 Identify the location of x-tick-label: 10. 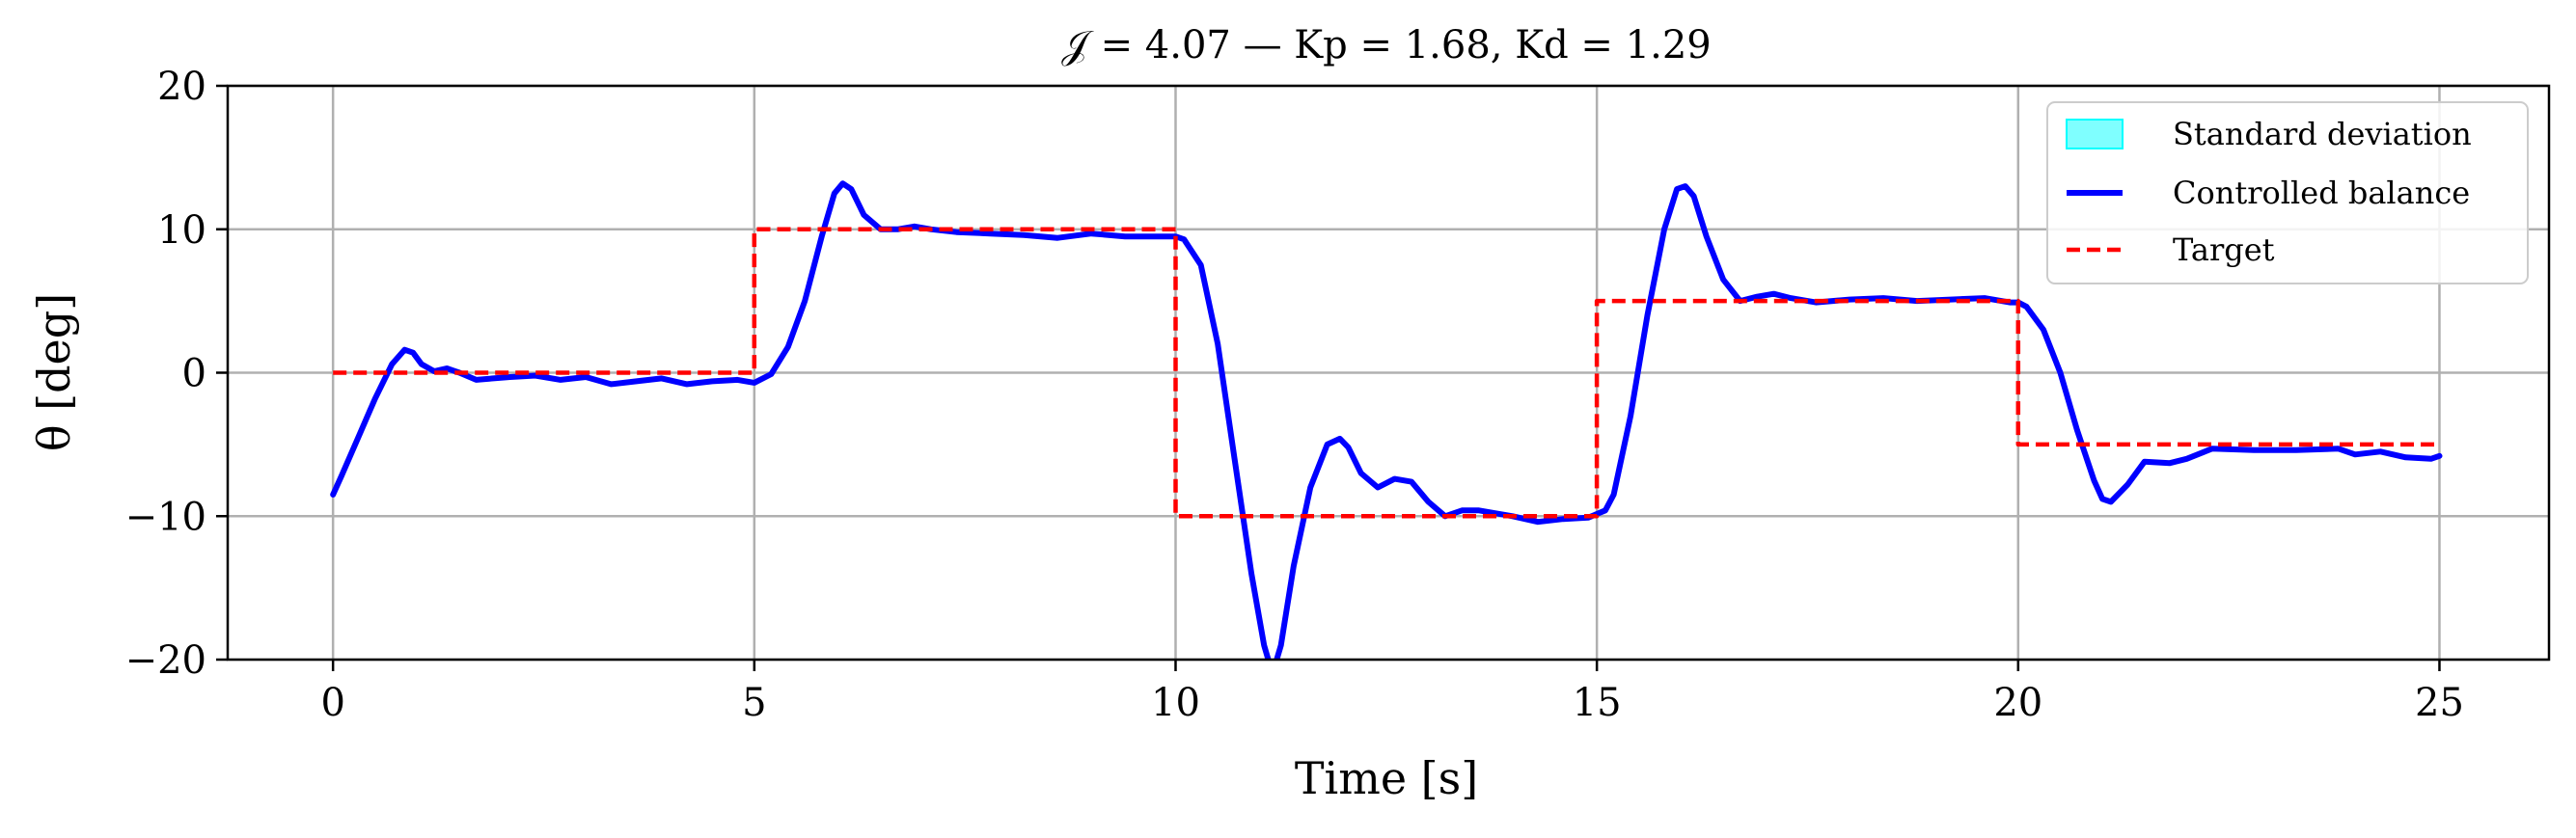
(1176, 703).